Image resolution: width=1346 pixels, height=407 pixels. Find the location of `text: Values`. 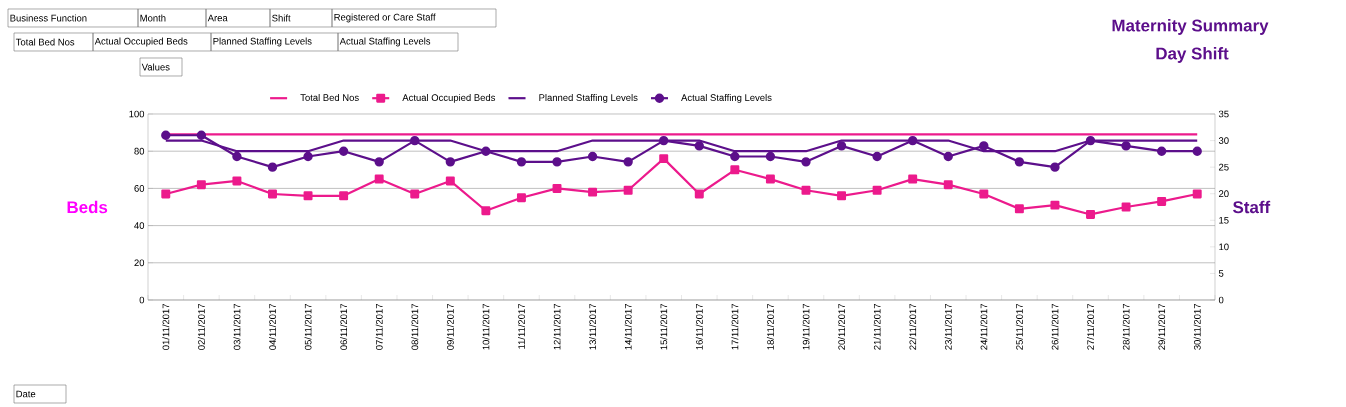

text: Values is located at coordinates (155, 67).